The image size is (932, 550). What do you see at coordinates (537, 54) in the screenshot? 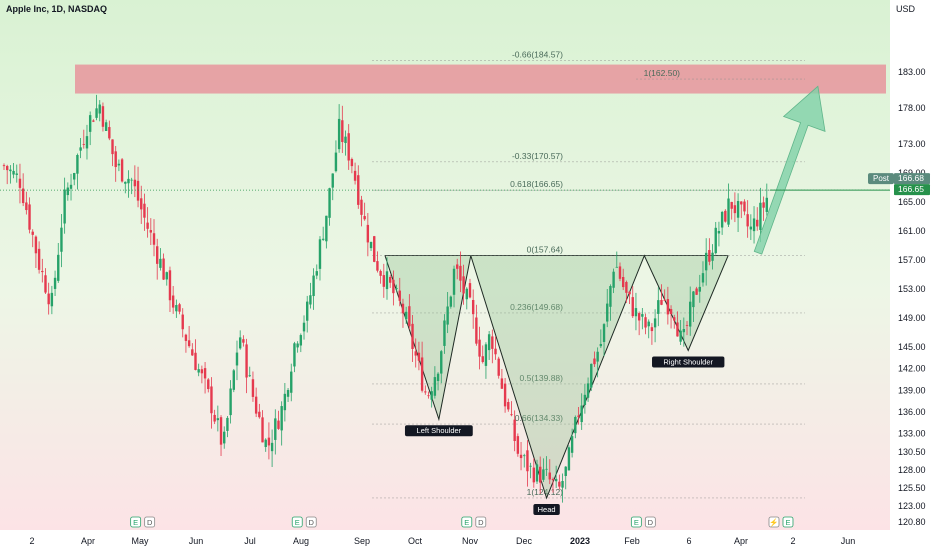
I see `fib-level-label: -0.66(184.57)` at bounding box center [537, 54].